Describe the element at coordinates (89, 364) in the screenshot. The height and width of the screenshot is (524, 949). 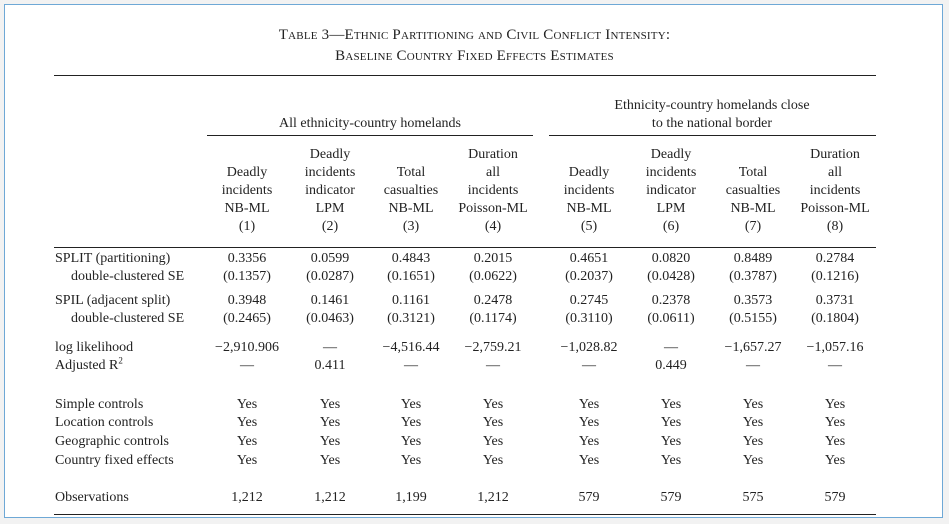
I see `row-label: Adjusted R2` at that location.